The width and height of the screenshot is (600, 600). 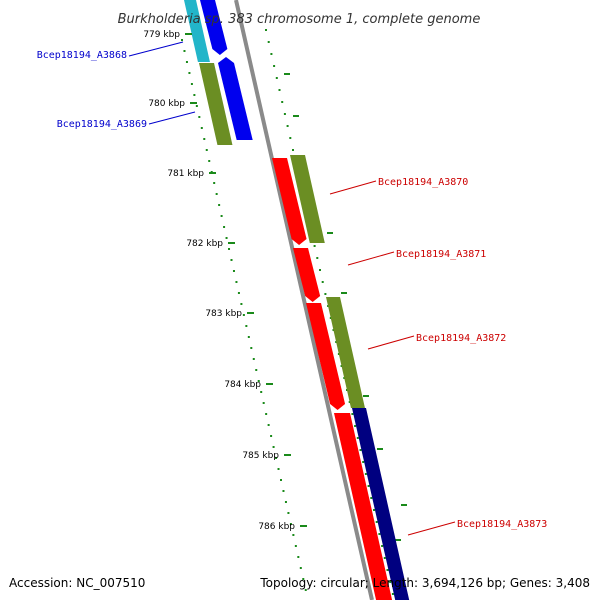 What do you see at coordinates (204, 244) in the screenshot?
I see `ruler-tick-label: 782 kbp` at bounding box center [204, 244].